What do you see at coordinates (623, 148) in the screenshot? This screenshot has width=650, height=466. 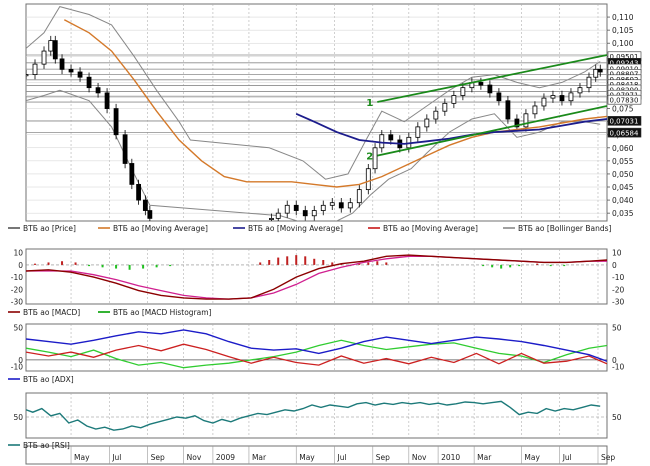 I see `price-ytick-label-10: 0,060` at bounding box center [623, 148].